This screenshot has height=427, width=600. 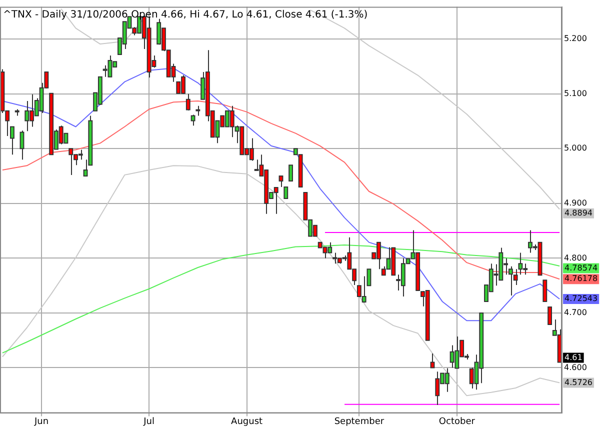 What do you see at coordinates (573, 357) in the screenshot?
I see `text: 4.61` at bounding box center [573, 357].